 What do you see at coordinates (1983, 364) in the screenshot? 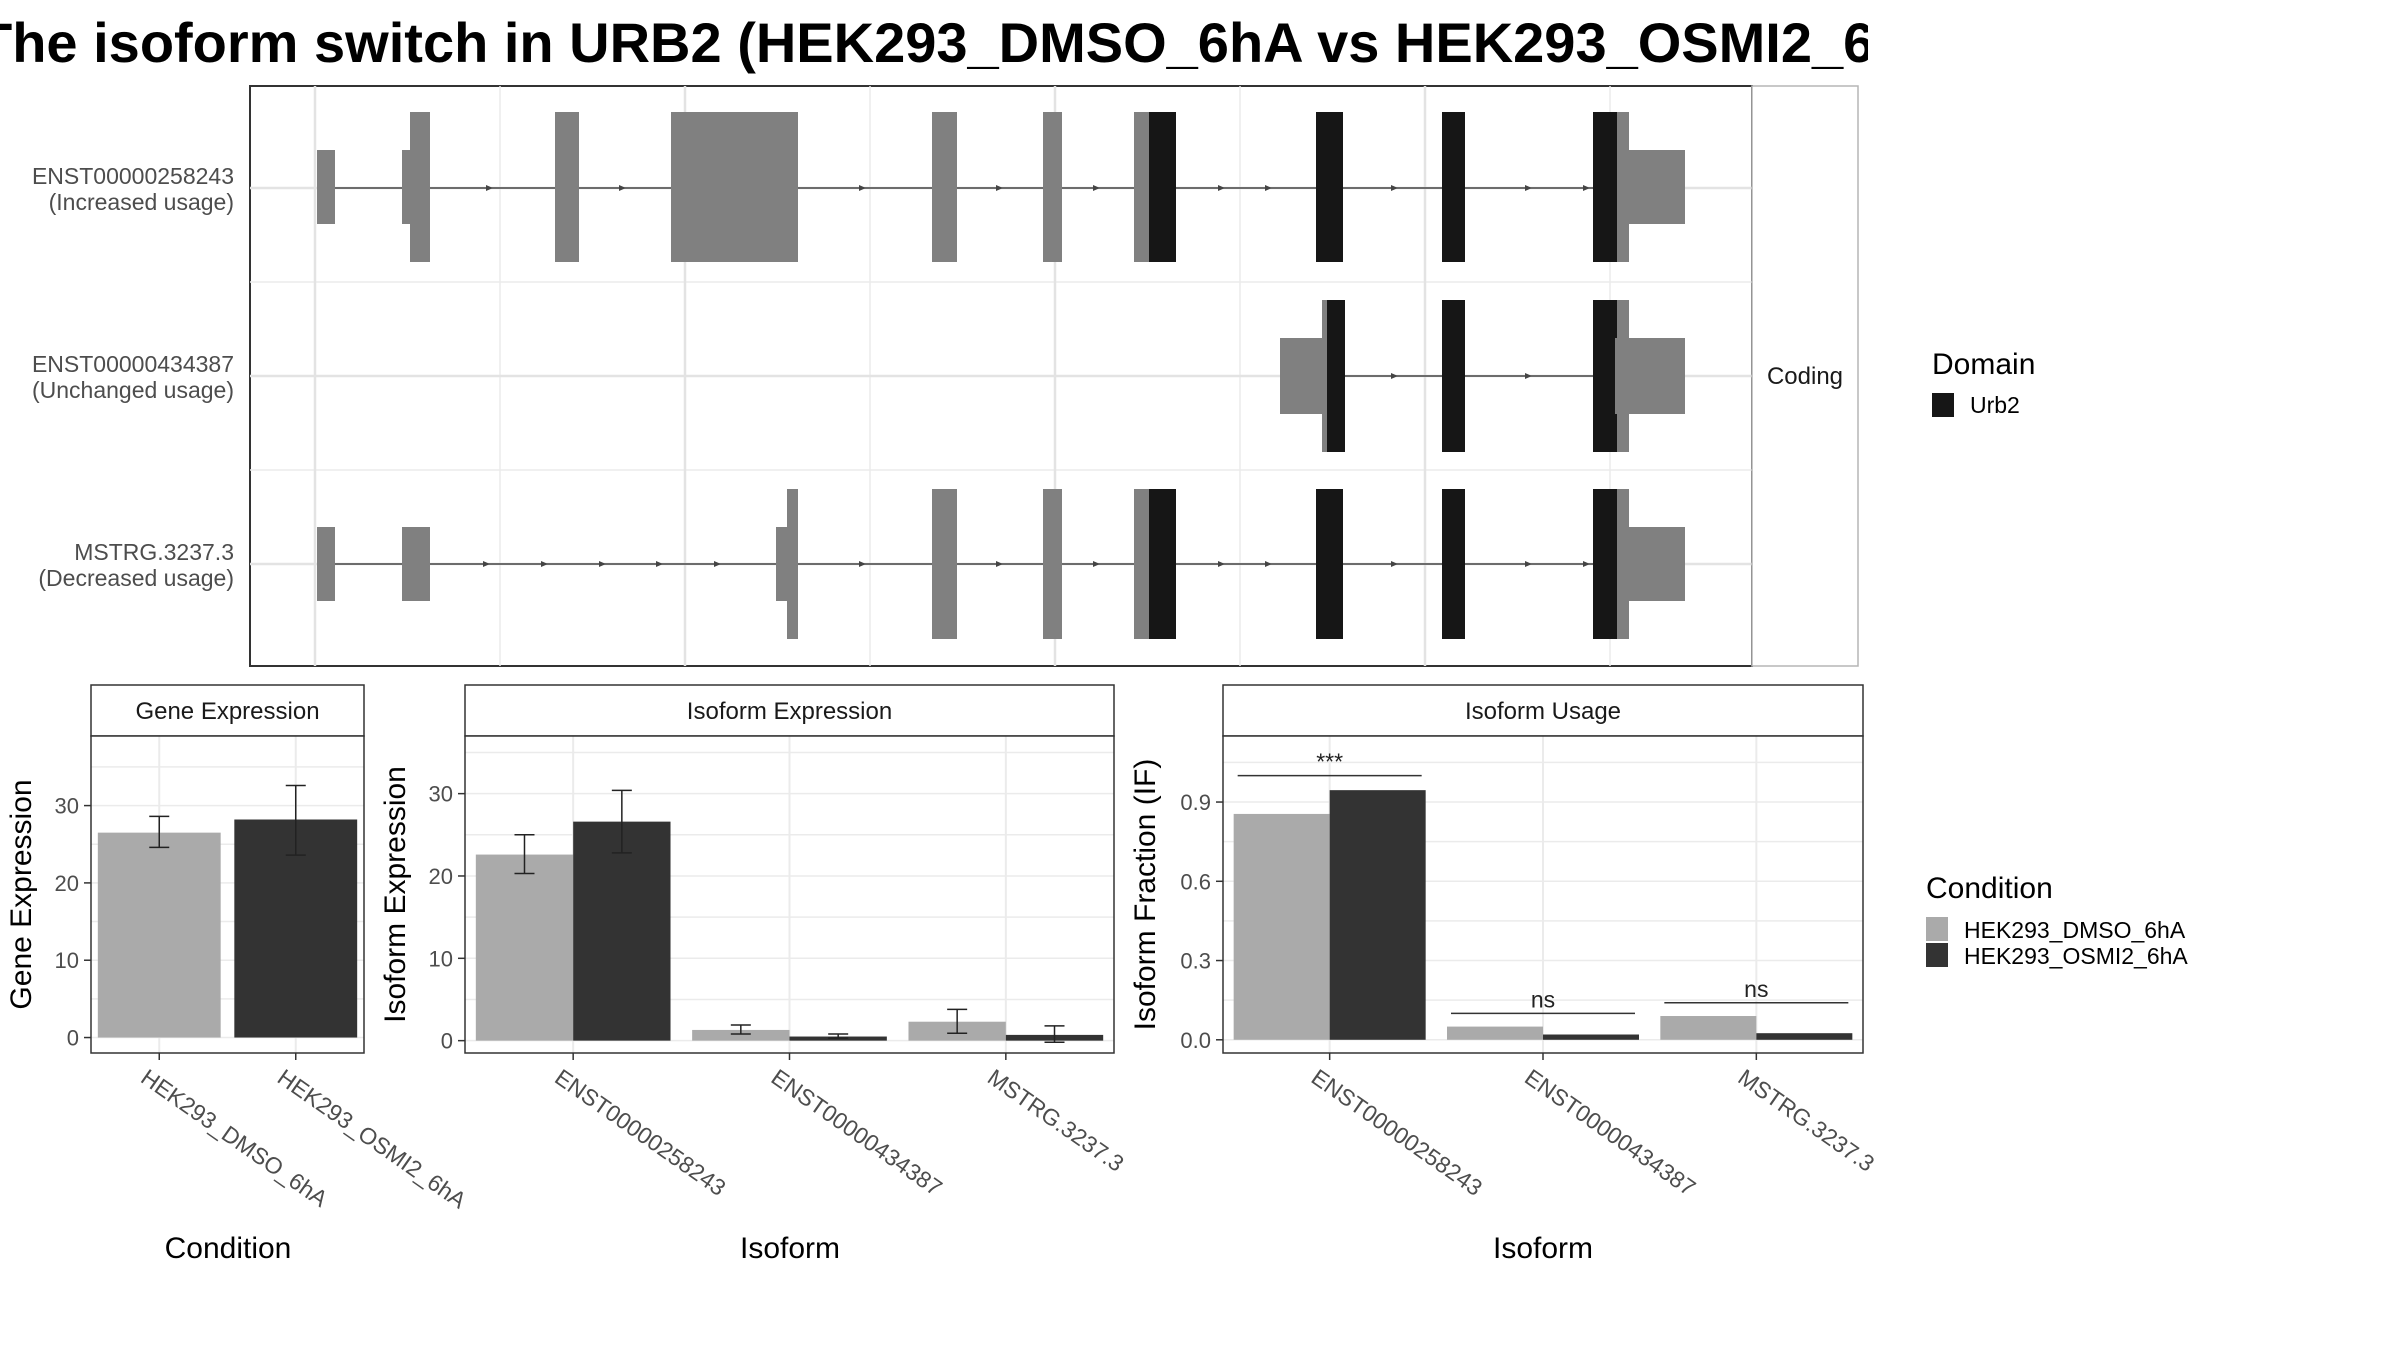
I see `domain-legend-title: Domain` at bounding box center [1983, 364].